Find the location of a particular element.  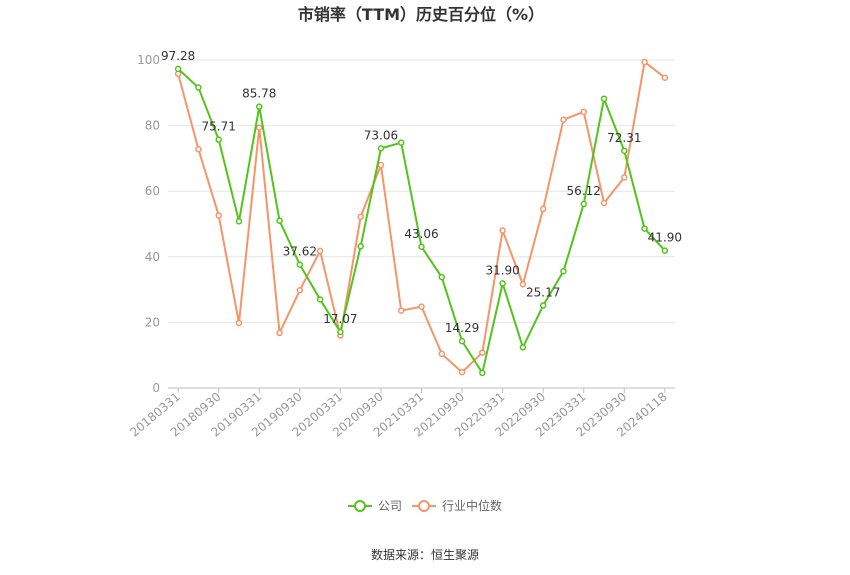

y-tick-label: 40 is located at coordinates (152, 257).